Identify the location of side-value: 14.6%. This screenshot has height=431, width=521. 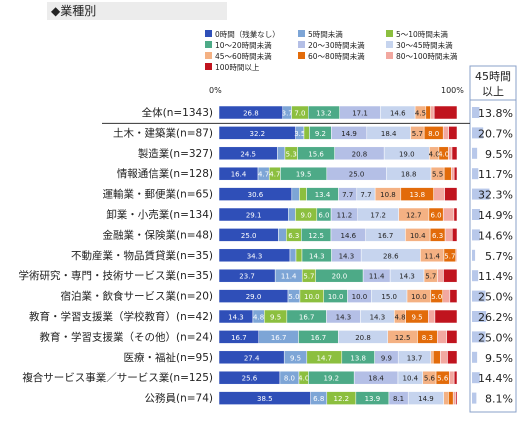
(495, 235).